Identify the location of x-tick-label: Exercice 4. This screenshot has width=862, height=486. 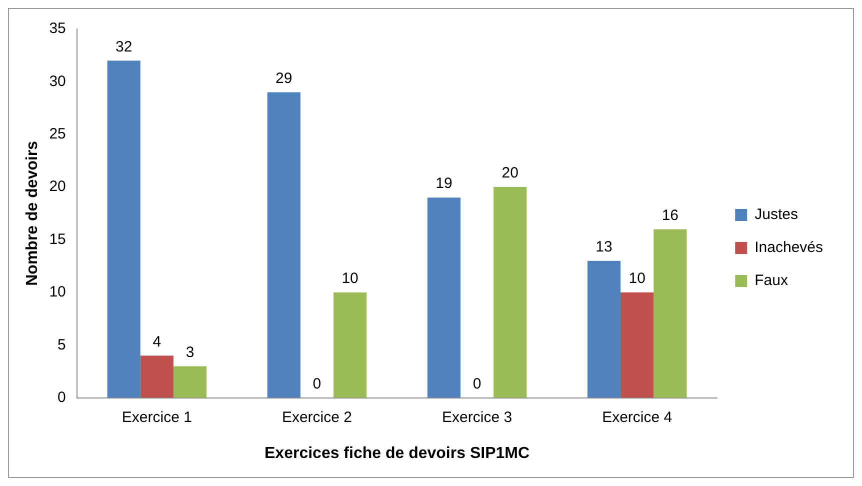
(637, 417).